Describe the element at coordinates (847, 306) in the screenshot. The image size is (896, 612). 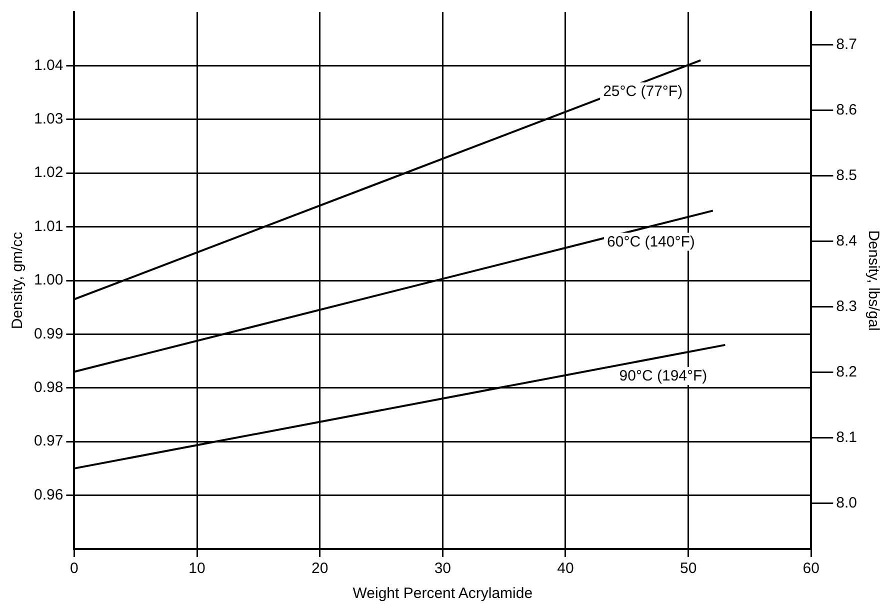
I see `y2-tick-label: 8.3` at that location.